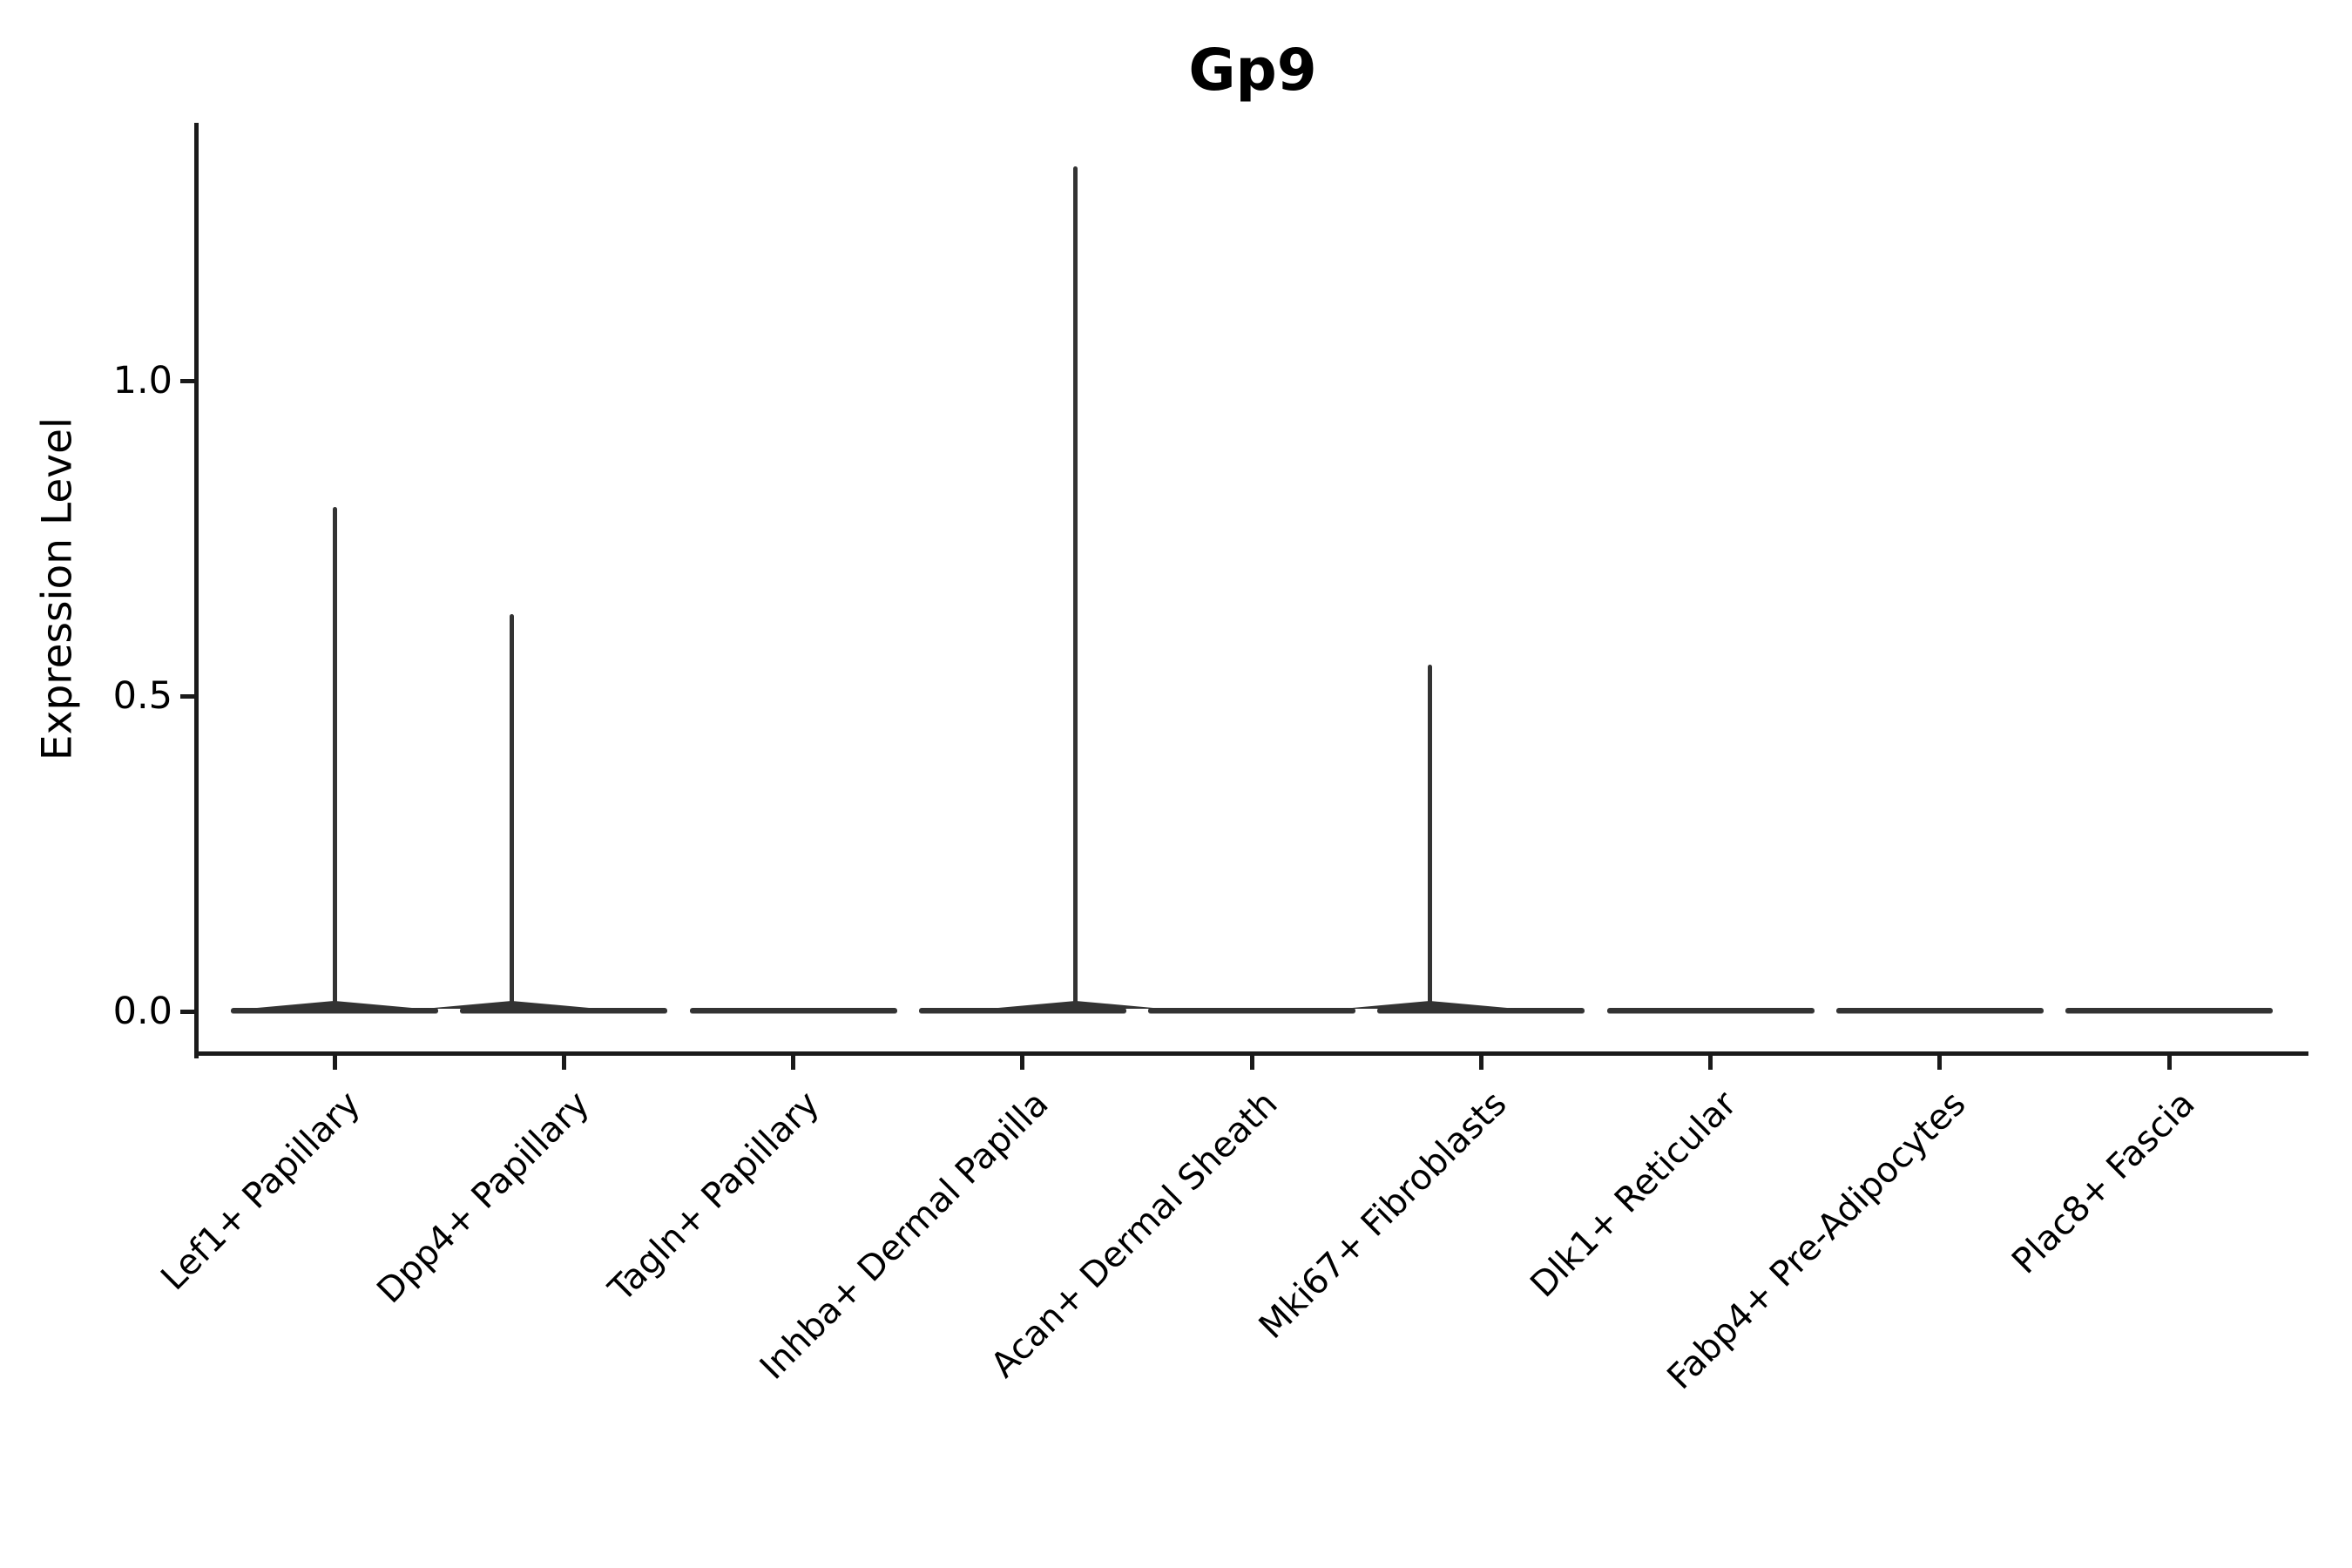 The image size is (2352, 1568). I want to click on y-axis-spine, so click(196, 590).